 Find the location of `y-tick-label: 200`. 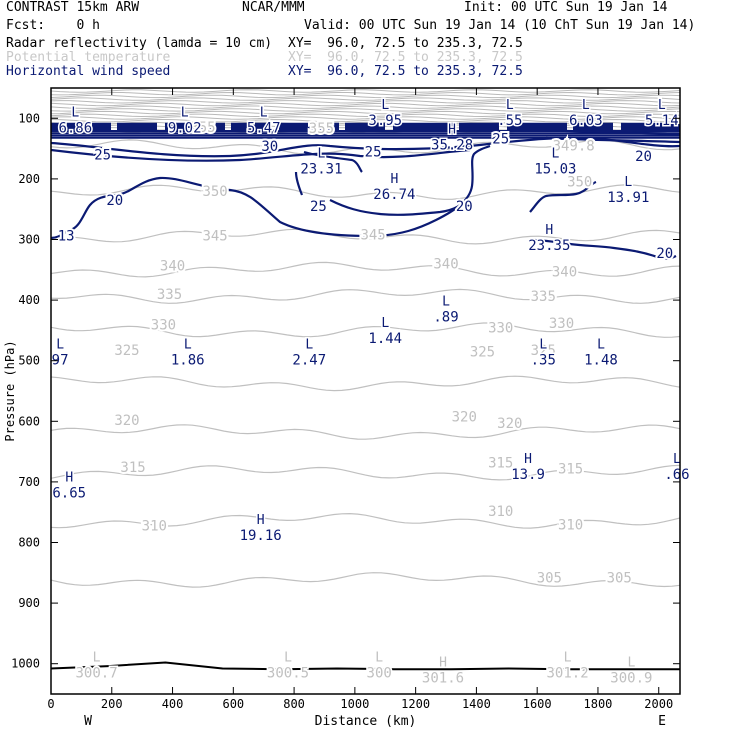

y-tick-label: 200 is located at coordinates (29, 179).